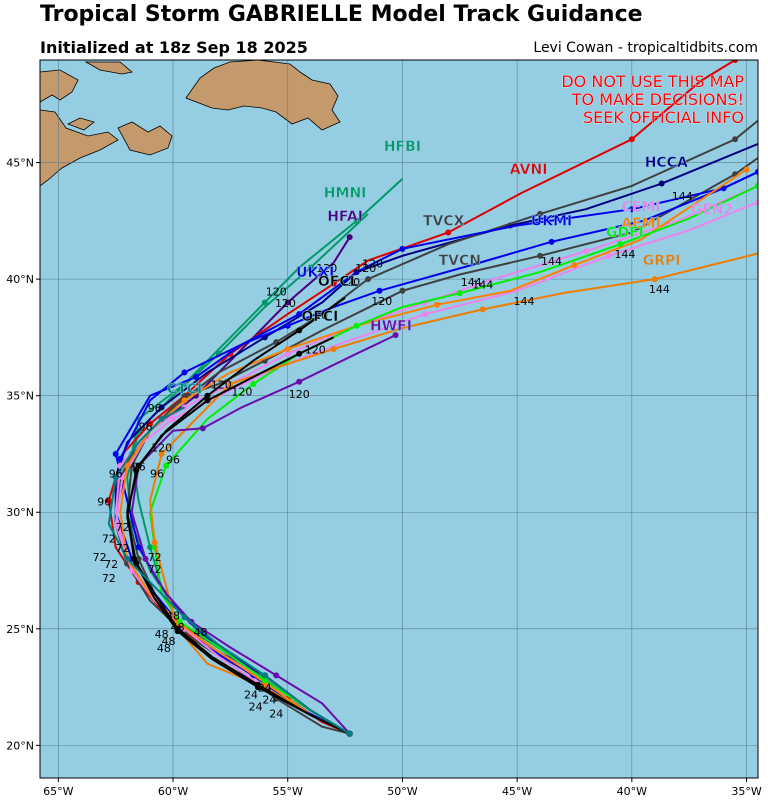 This screenshot has width=768, height=801. I want to click on track-label-hfai: HFAI, so click(345, 217).